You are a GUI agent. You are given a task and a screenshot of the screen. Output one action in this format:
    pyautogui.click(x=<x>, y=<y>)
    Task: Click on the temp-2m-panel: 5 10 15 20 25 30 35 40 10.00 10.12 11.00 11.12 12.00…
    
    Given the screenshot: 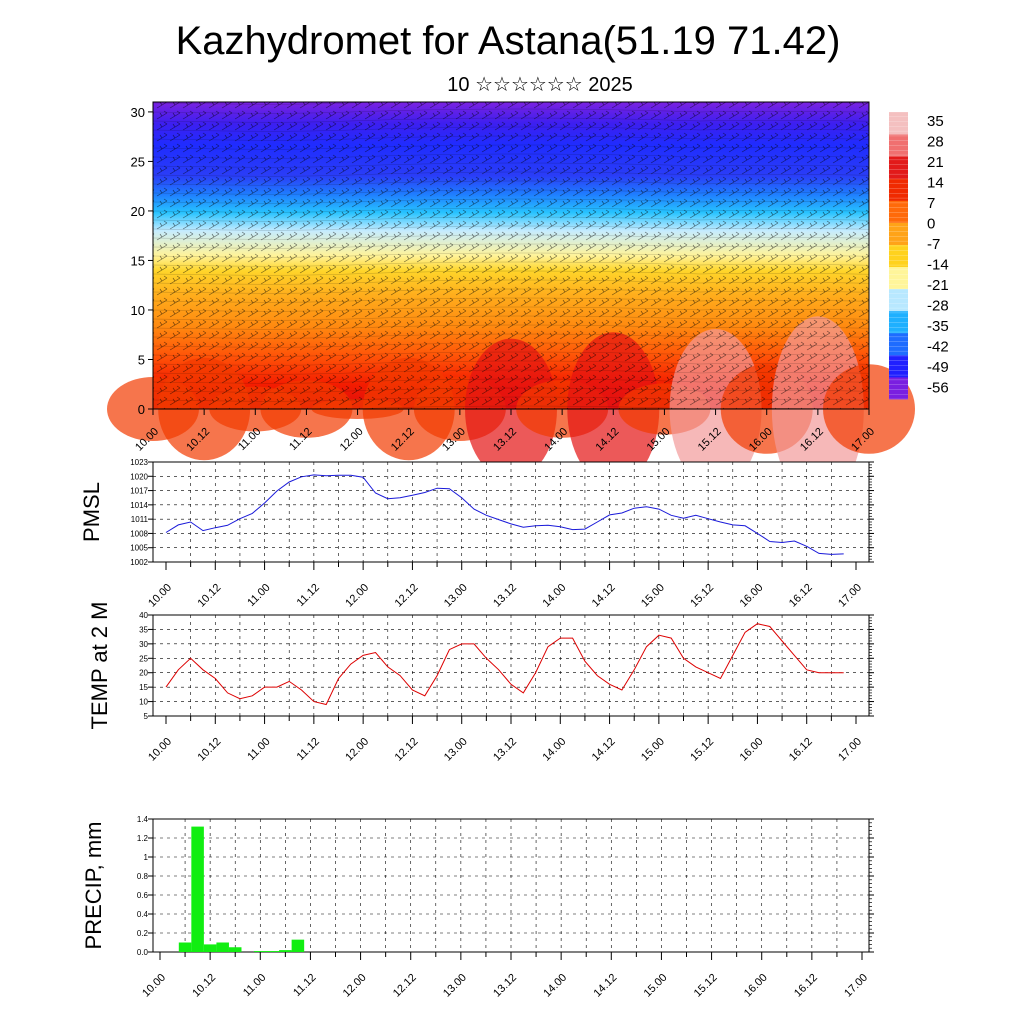 What is the action you would take?
    pyautogui.click(x=480, y=683)
    